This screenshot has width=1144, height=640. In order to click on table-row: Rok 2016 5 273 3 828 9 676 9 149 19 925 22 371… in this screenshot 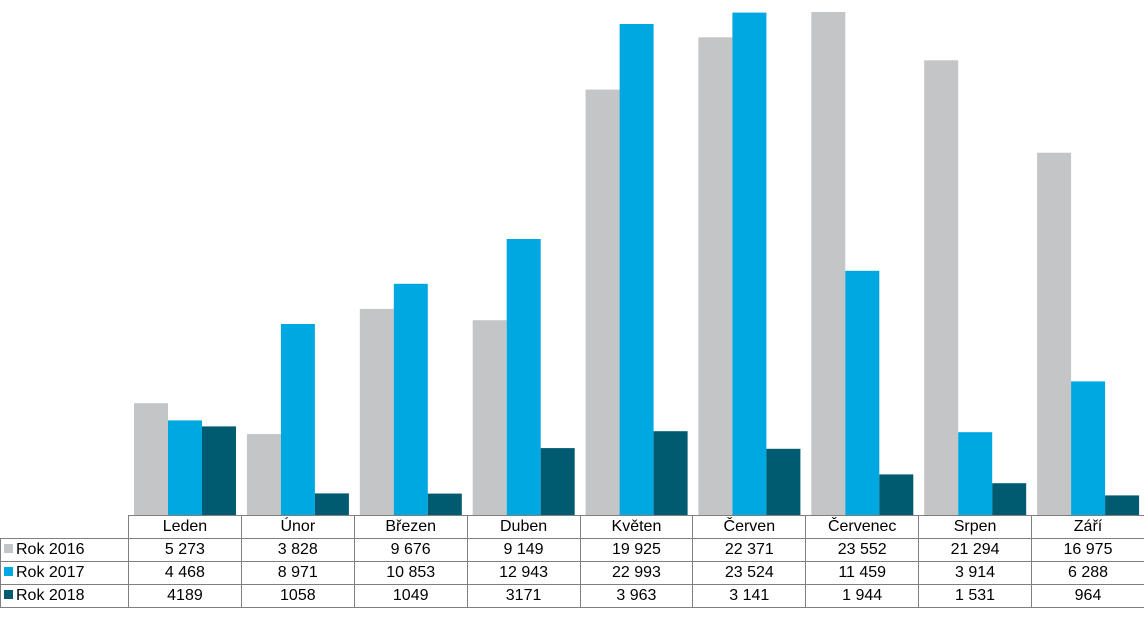, I will do `click(572, 550)`.